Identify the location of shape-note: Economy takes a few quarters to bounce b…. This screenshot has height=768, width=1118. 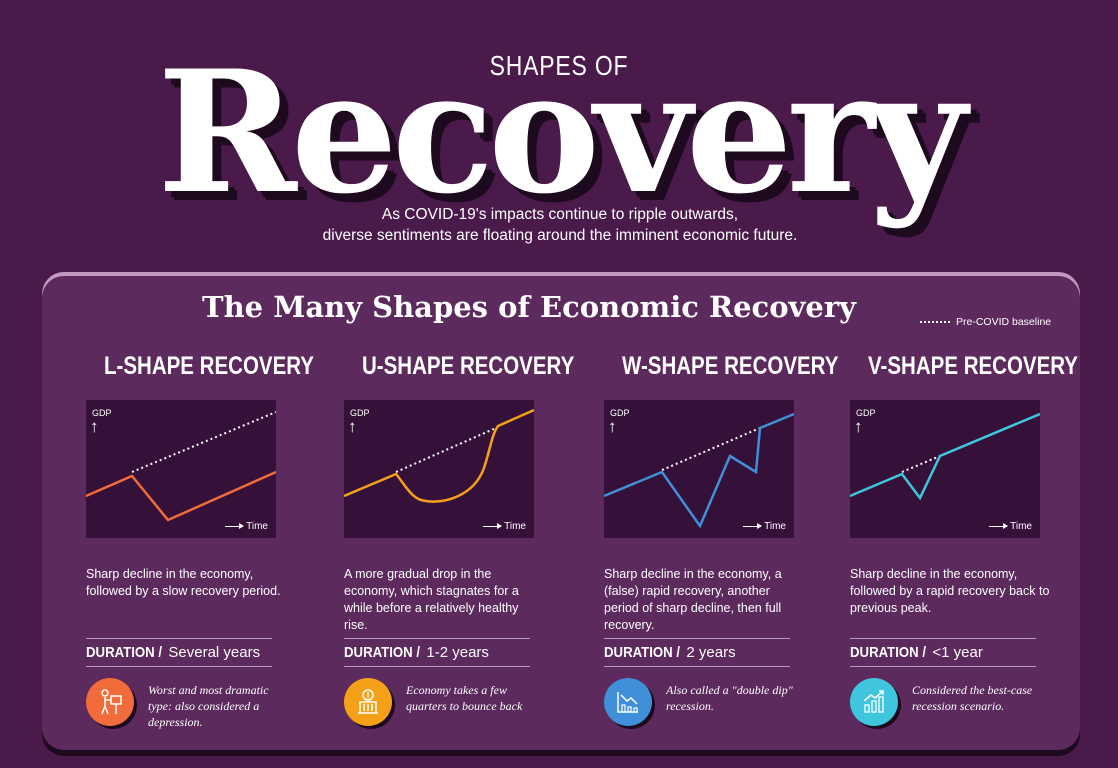
(464, 698).